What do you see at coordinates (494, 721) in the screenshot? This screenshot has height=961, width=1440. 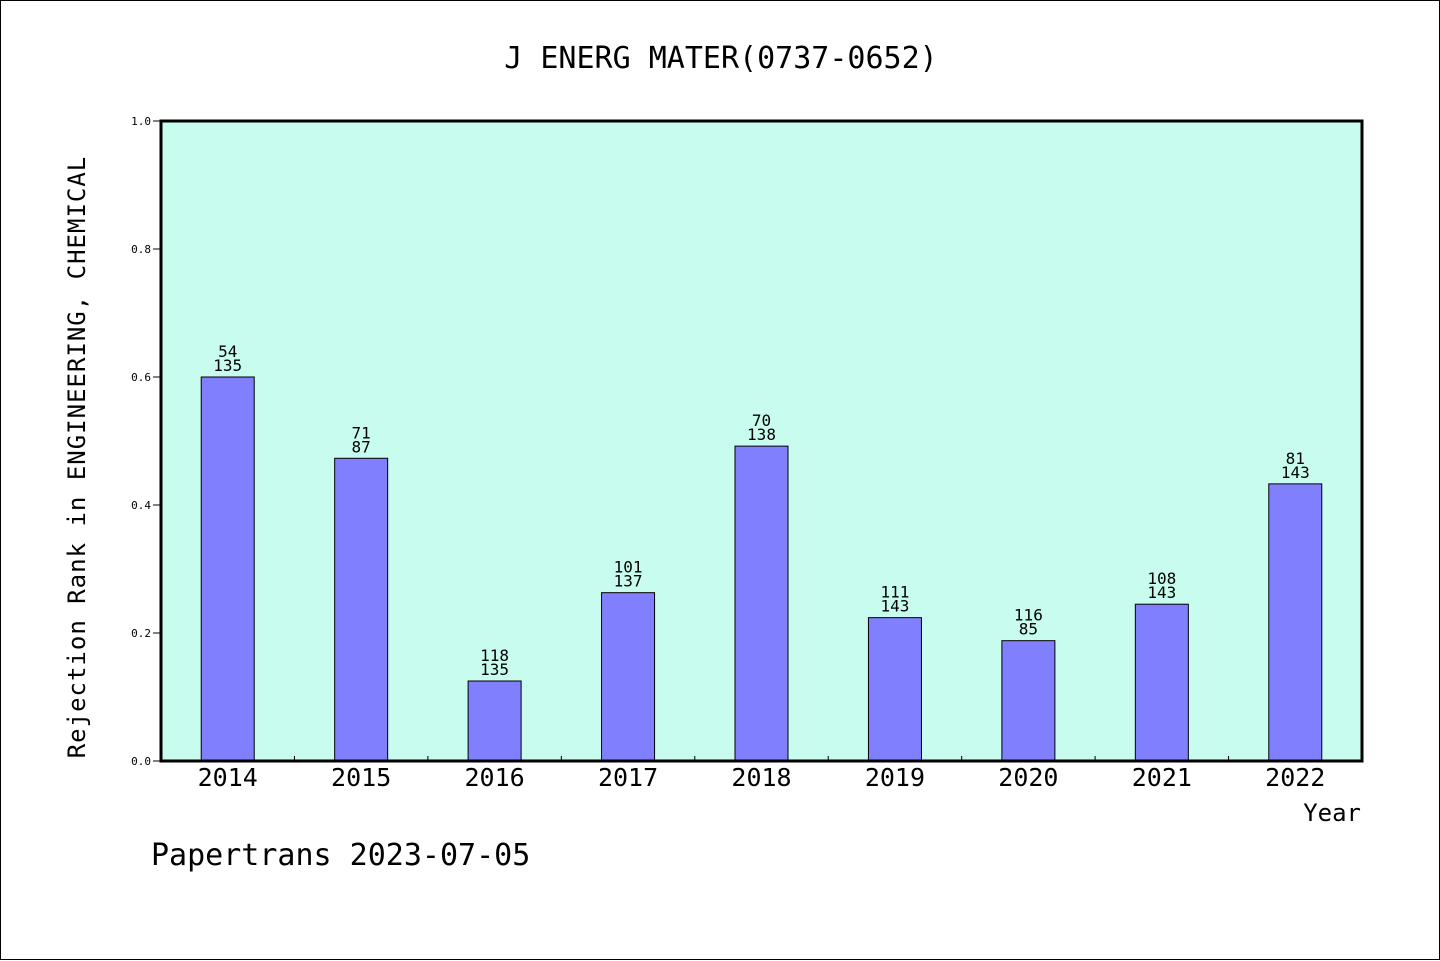 I see `bar-2016` at bounding box center [494, 721].